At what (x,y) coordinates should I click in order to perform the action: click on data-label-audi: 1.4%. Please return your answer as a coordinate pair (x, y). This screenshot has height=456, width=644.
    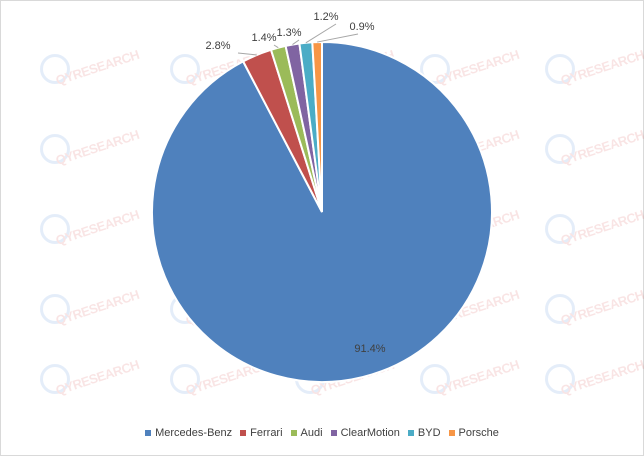
    Looking at the image, I should click on (263, 38).